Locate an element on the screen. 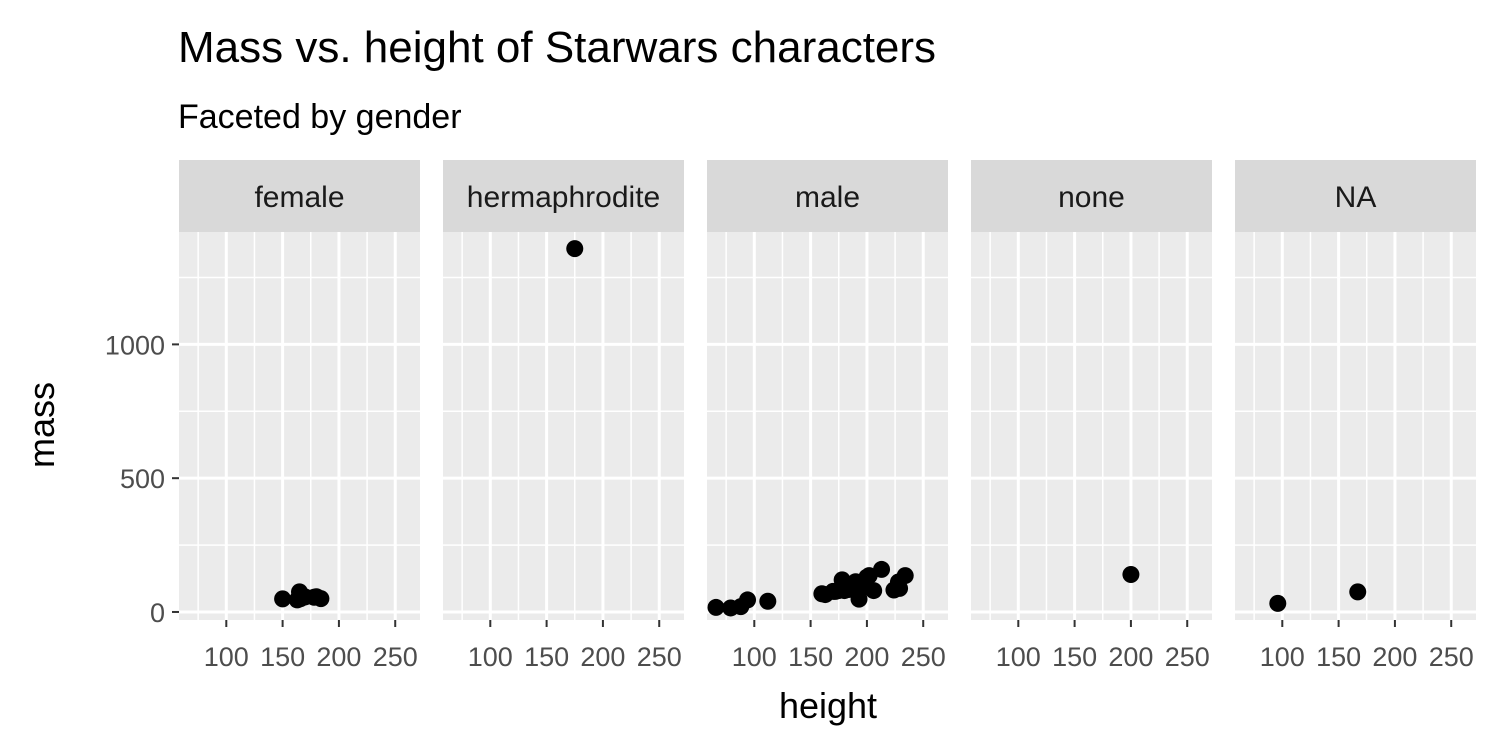 This screenshot has height=750, width=1500. facet-panel-female: female 100 150 200 250 is located at coordinates (299, 416).